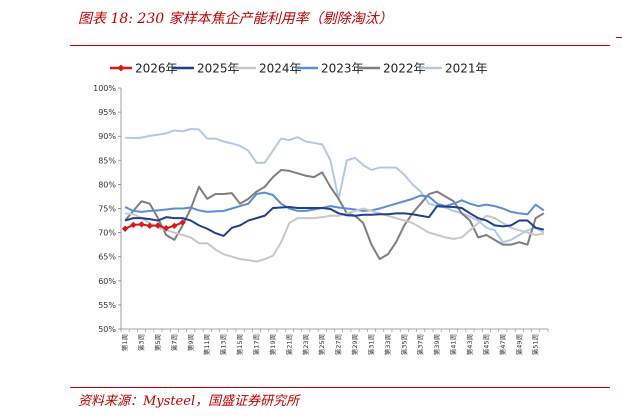  Describe the element at coordinates (466, 69) in the screenshot. I see `legend-label: 2021年` at that location.